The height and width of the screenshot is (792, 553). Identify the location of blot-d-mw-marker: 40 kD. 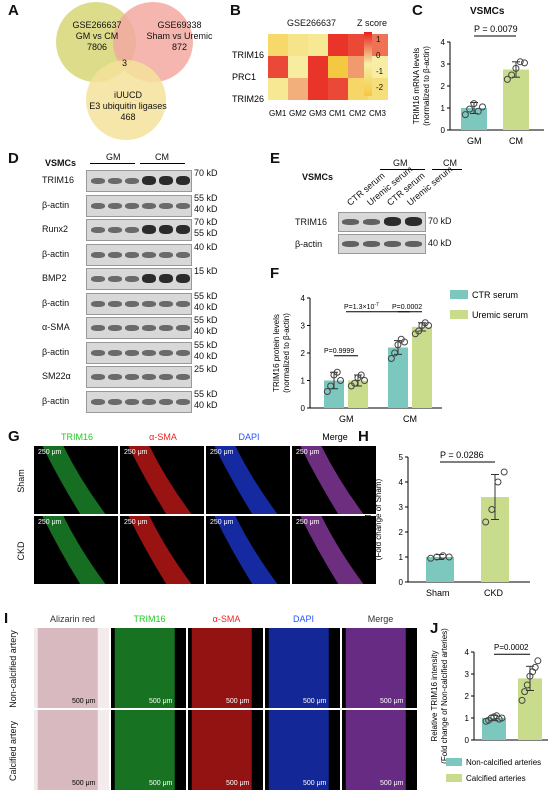
(206, 355).